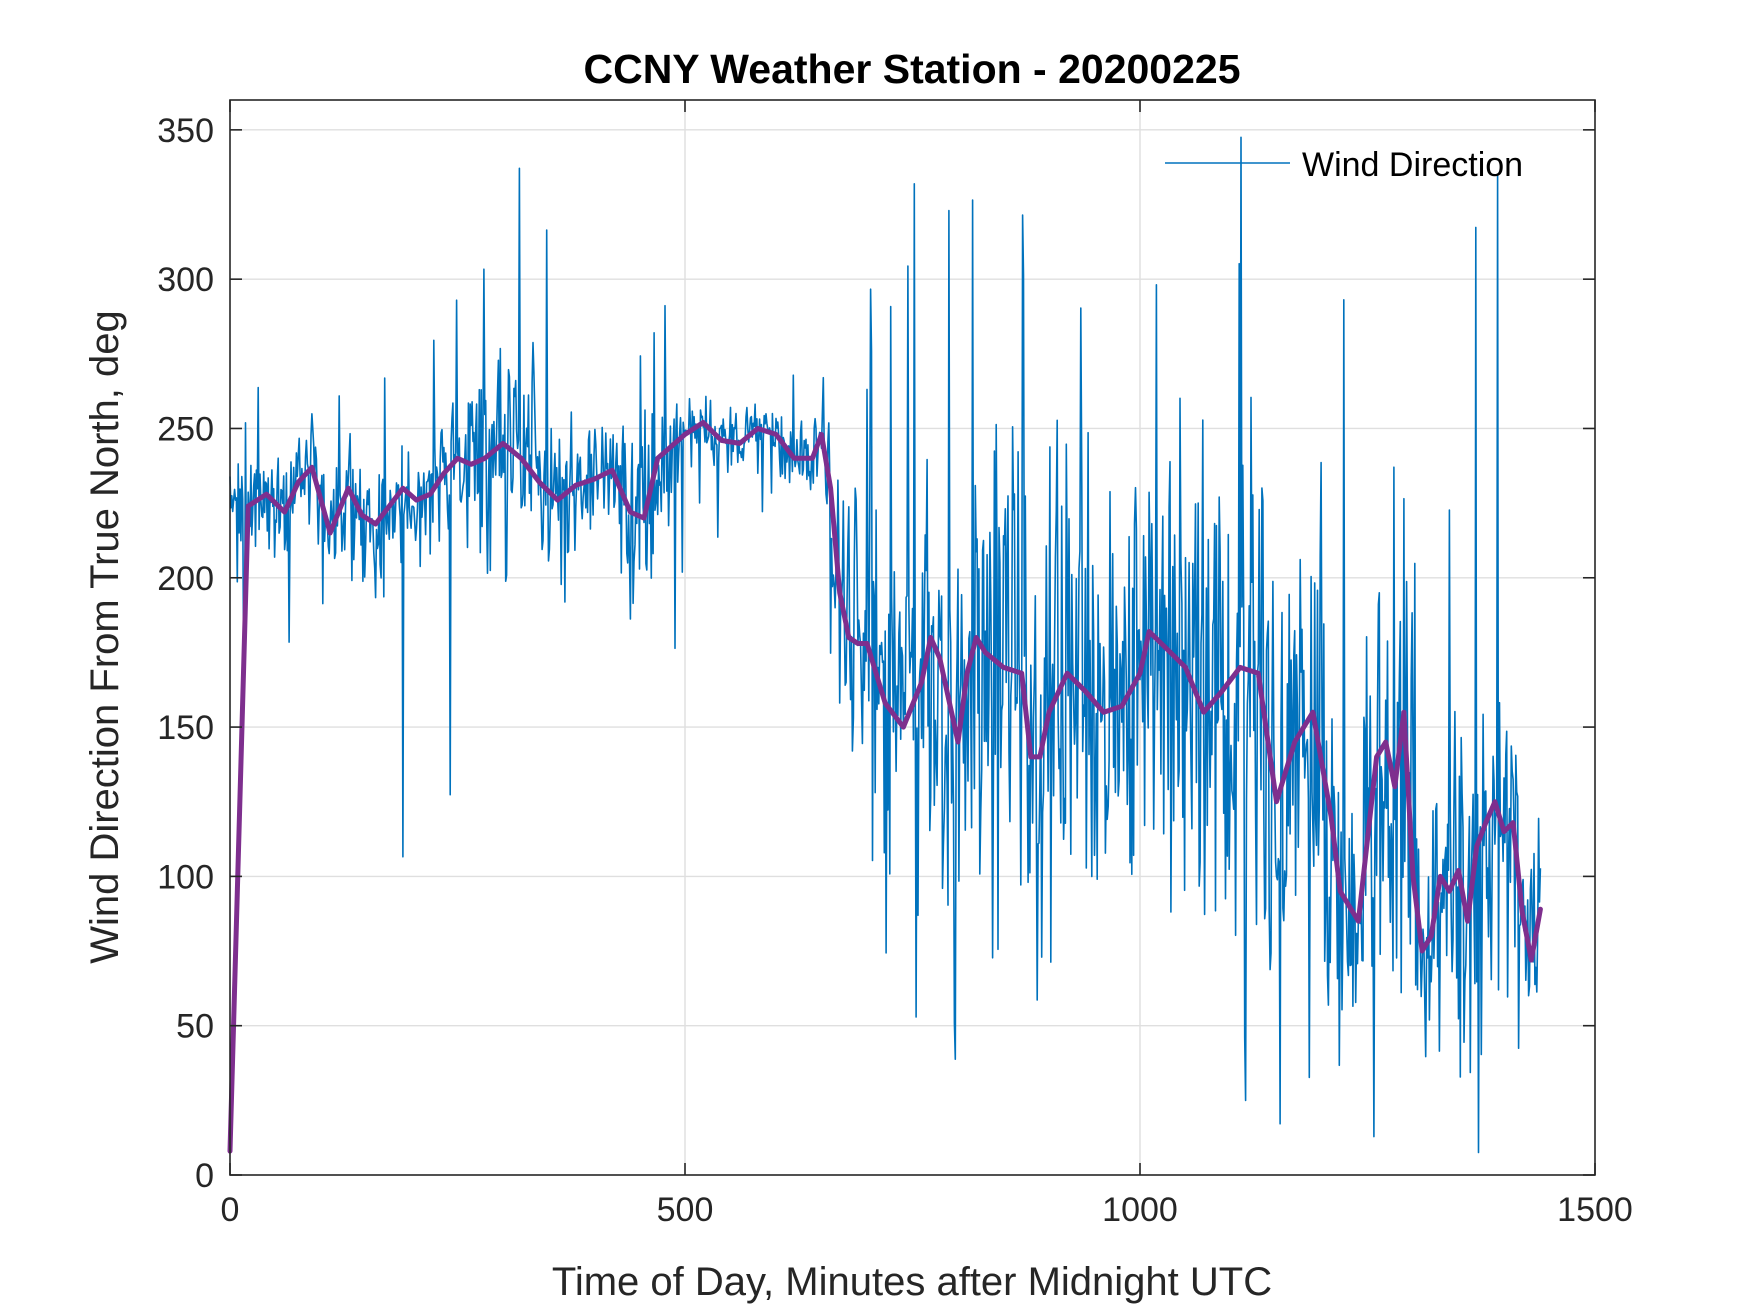 This screenshot has width=1750, height=1313. I want to click on y-tick-label: 150, so click(185, 728).